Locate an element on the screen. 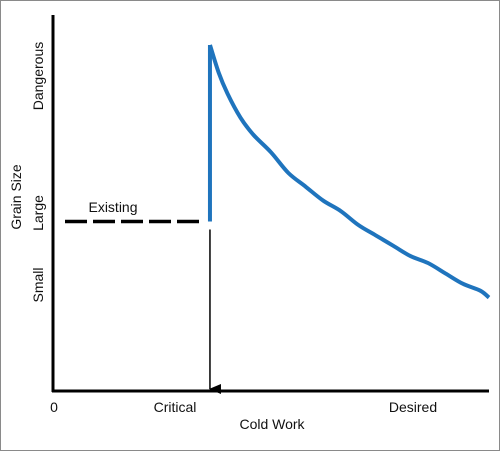  existing-annotation: Existing is located at coordinates (112, 207).